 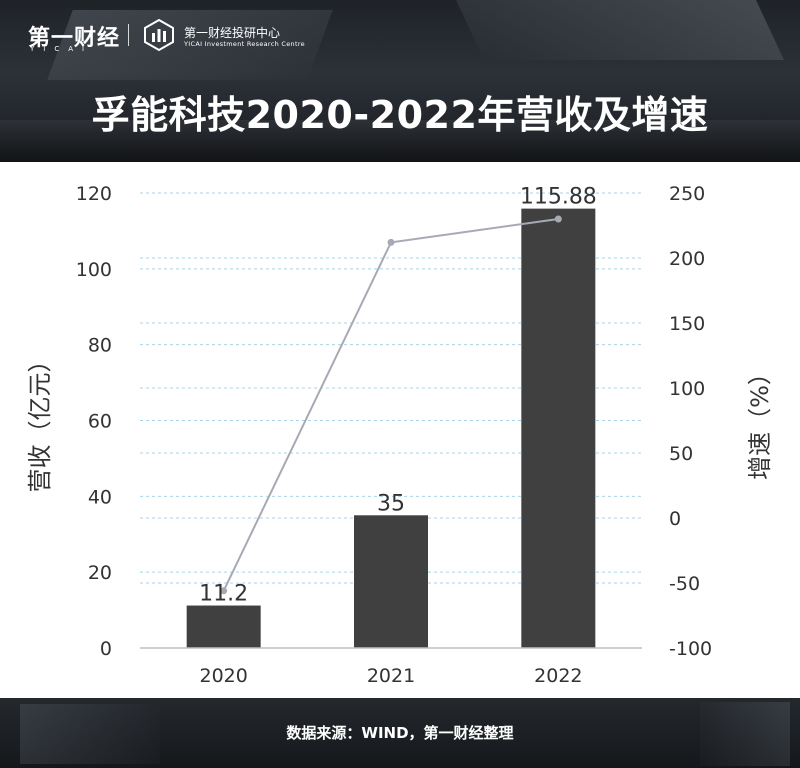 What do you see at coordinates (159, 35) in the screenshot?
I see `research-center-logo-icon` at bounding box center [159, 35].